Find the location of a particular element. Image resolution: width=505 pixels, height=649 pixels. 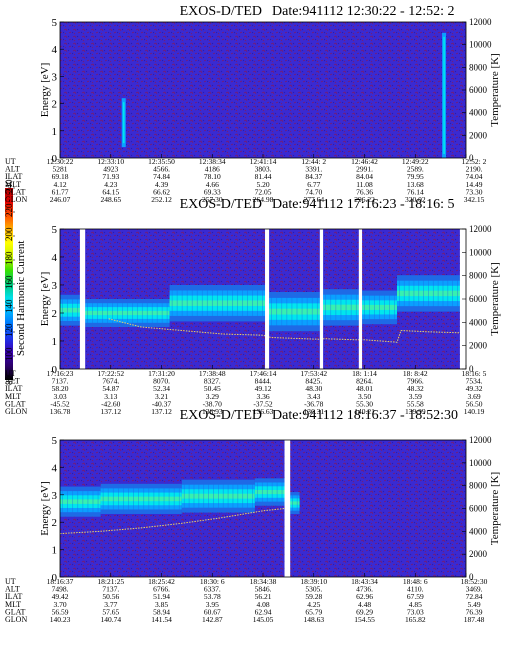

ephemeris-cell: 252.12 is located at coordinates (161, 199).